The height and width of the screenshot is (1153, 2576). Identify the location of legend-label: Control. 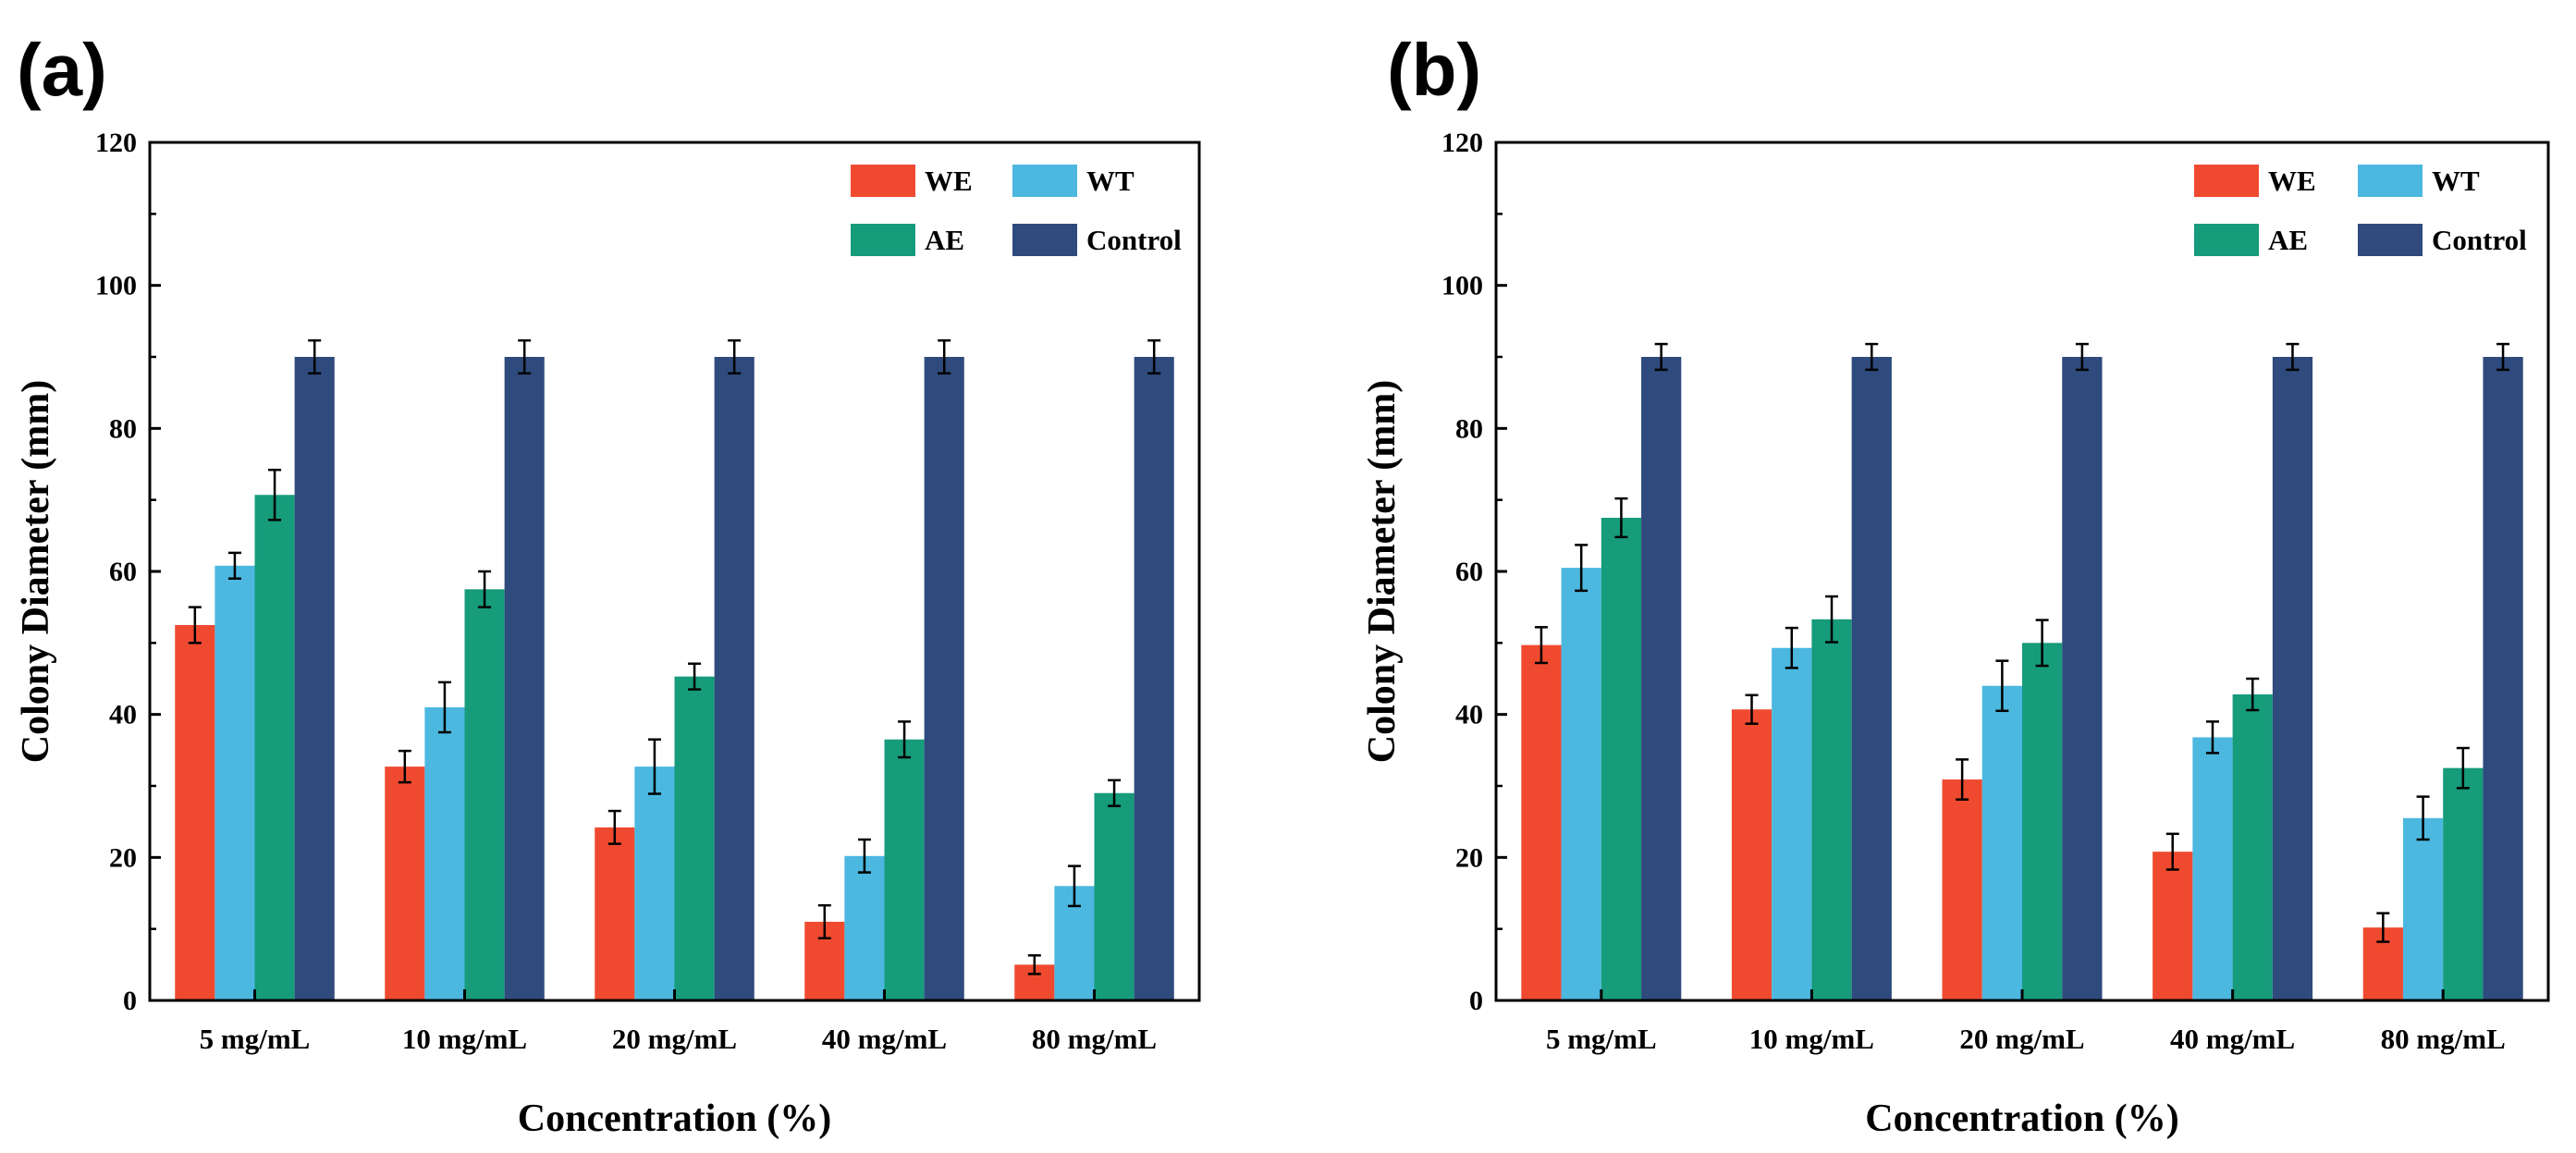
(2479, 240).